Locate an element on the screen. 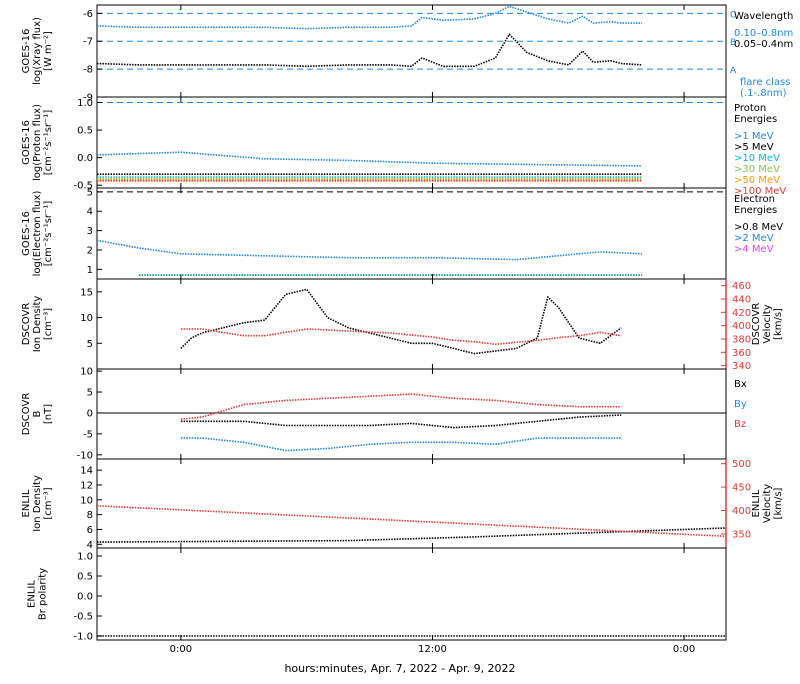  panel-dscovr_b: 10 5 0 -5 -10 DSCOVR B [nT] Bx By Bz is located at coordinates (384, 414).